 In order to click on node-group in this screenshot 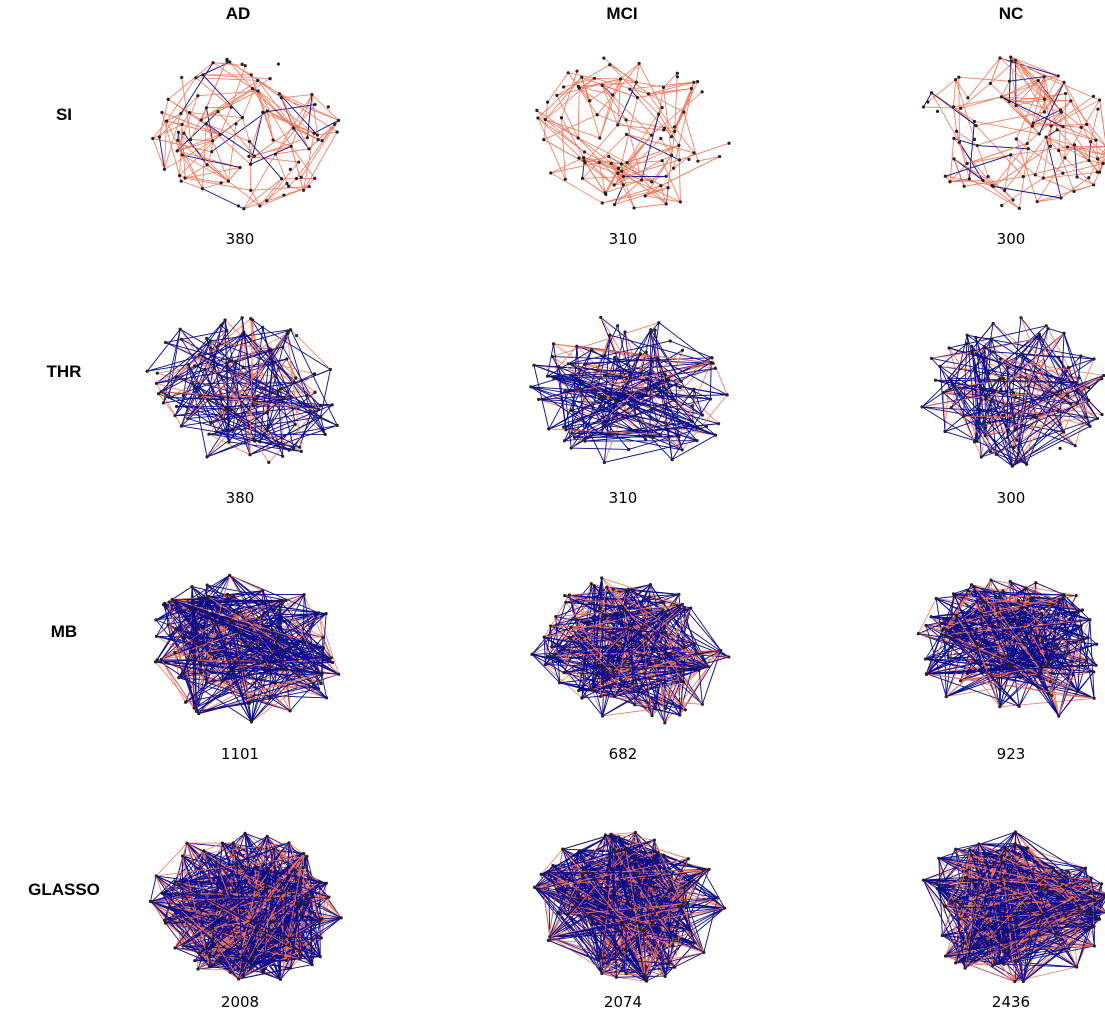, I will do `click(245, 906)`.